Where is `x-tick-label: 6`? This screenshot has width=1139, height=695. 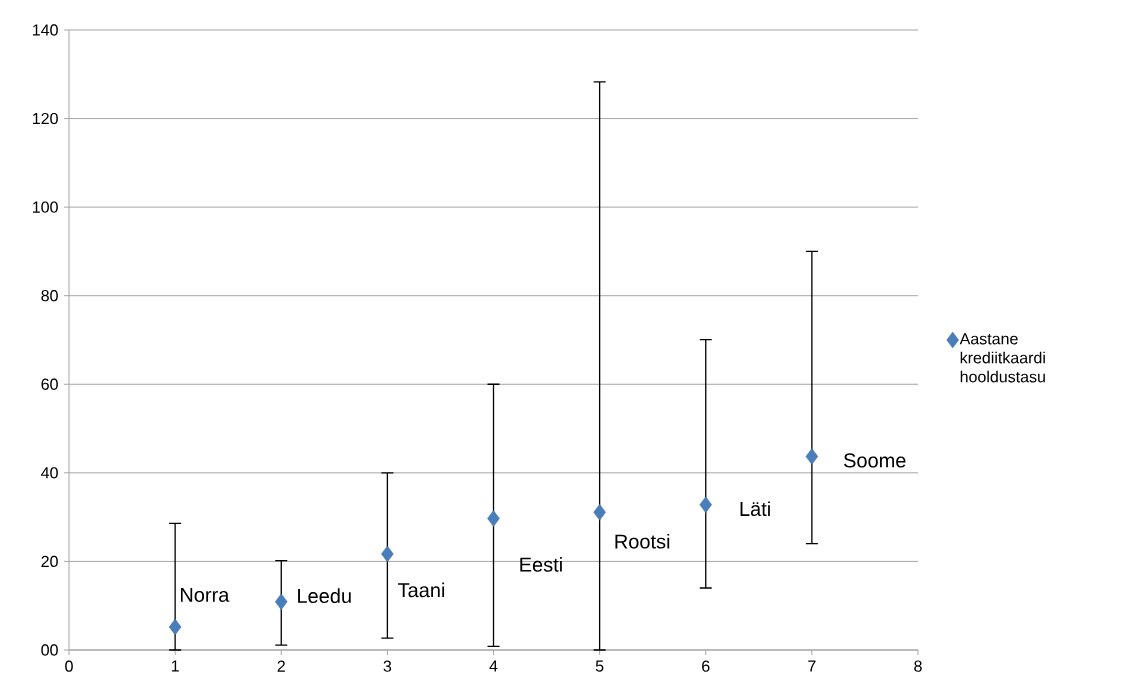
x-tick-label: 6 is located at coordinates (706, 666).